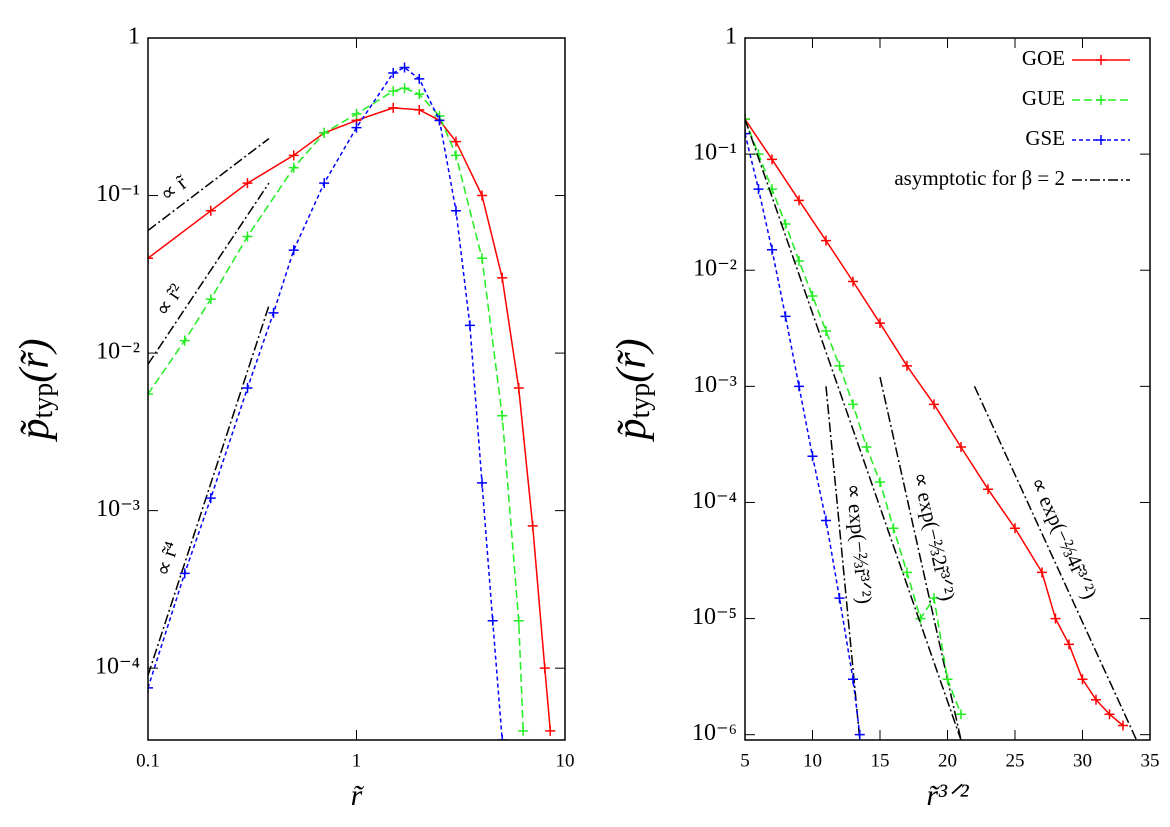 This screenshot has width=1170, height=827. Describe the element at coordinates (1082, 760) in the screenshot. I see `x-tick-label: 30` at that location.